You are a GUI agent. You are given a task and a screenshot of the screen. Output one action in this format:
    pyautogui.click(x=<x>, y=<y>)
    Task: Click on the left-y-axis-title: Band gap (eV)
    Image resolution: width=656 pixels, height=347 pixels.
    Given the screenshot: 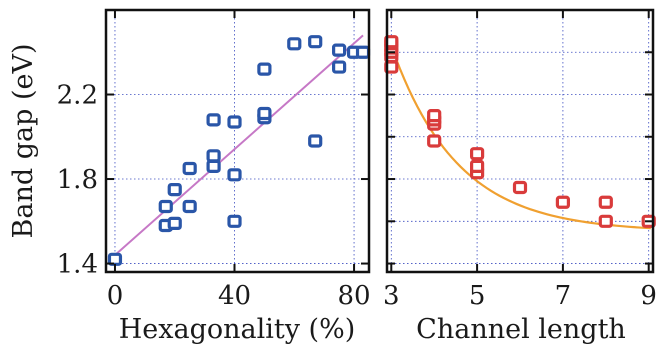 What is the action you would take?
    pyautogui.click(x=23, y=141)
    